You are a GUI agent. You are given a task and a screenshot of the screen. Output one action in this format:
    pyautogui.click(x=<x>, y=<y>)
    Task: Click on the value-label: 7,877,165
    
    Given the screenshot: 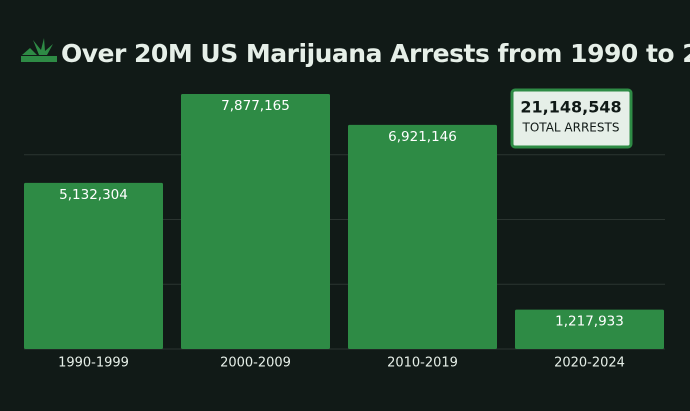 What is the action you would take?
    pyautogui.click(x=255, y=106)
    